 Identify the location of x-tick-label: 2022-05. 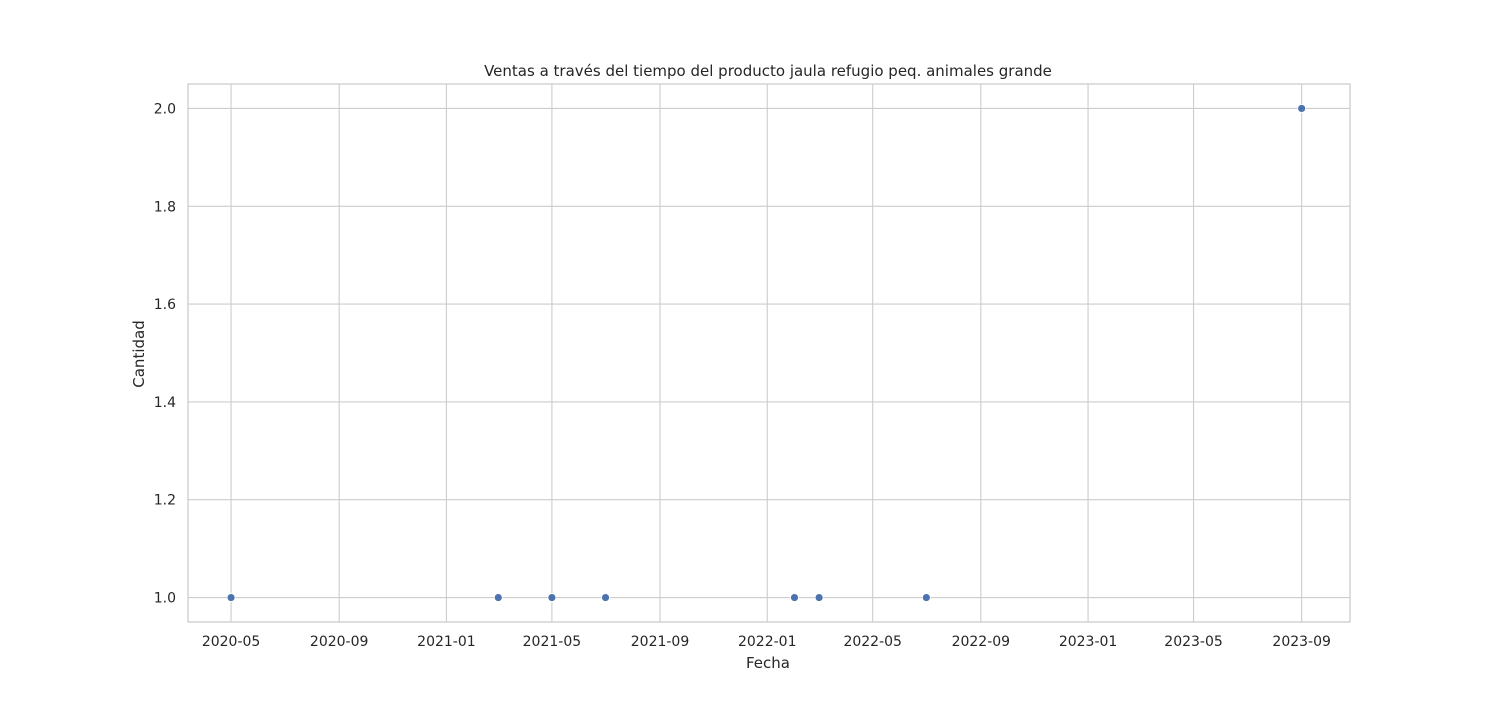
(872, 642).